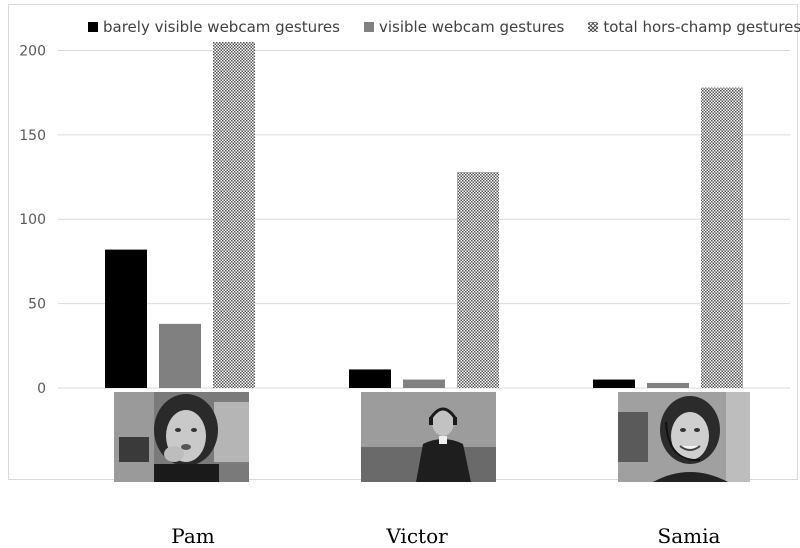 The height and width of the screenshot is (548, 800). Describe the element at coordinates (32, 136) in the screenshot. I see `y-tick-label: 150` at that location.